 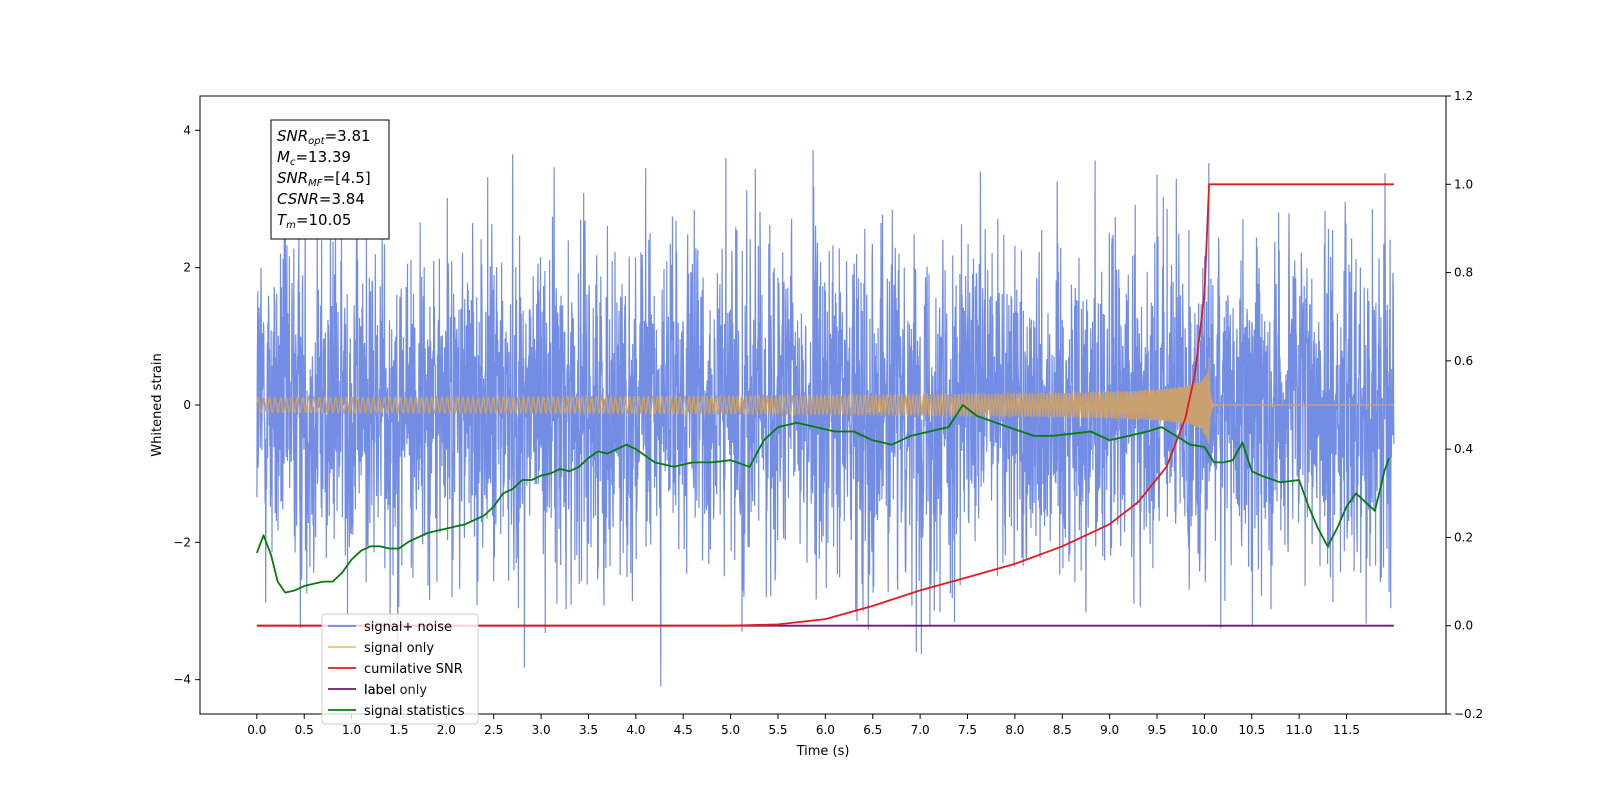 I want to click on x-tick-label: 6.0, so click(x=825, y=730).